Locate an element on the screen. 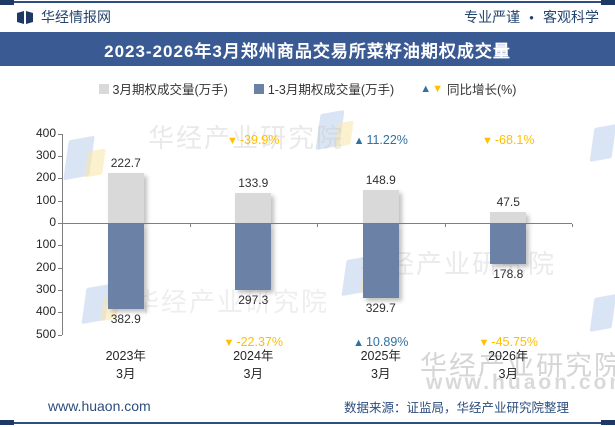 The width and height of the screenshot is (615, 427). x-label-year: 2024年 is located at coordinates (253, 356).